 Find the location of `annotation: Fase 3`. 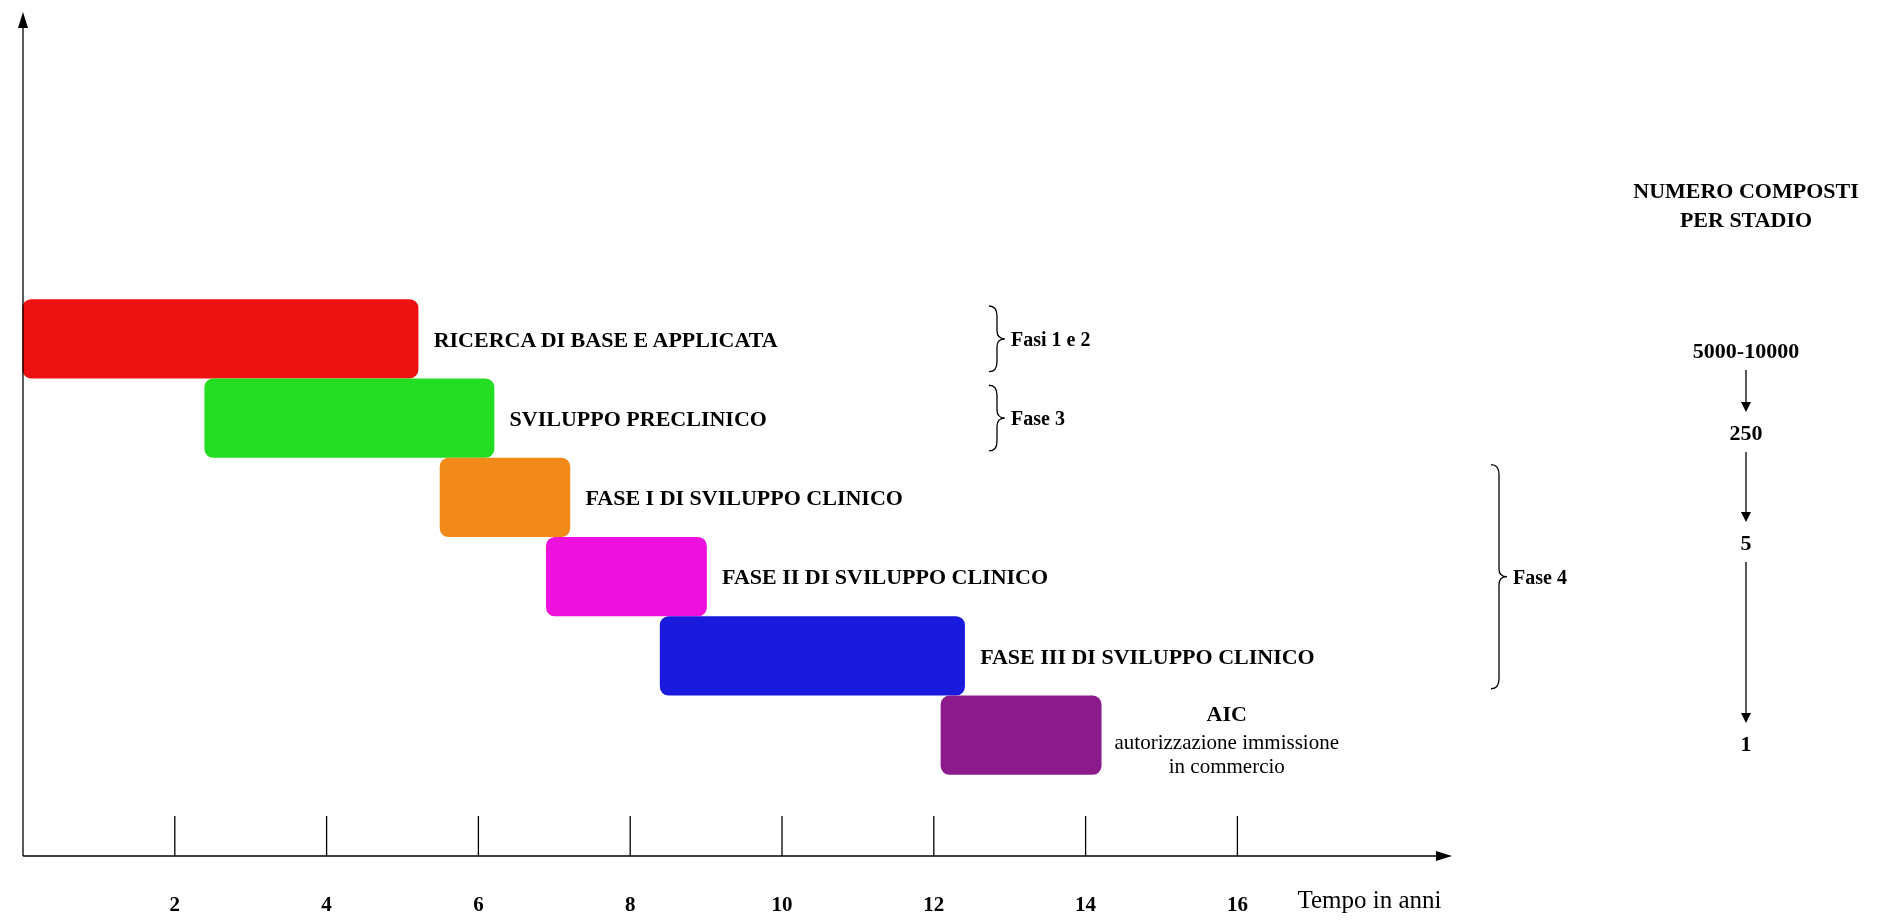

annotation: Fase 3 is located at coordinates (1038, 418).